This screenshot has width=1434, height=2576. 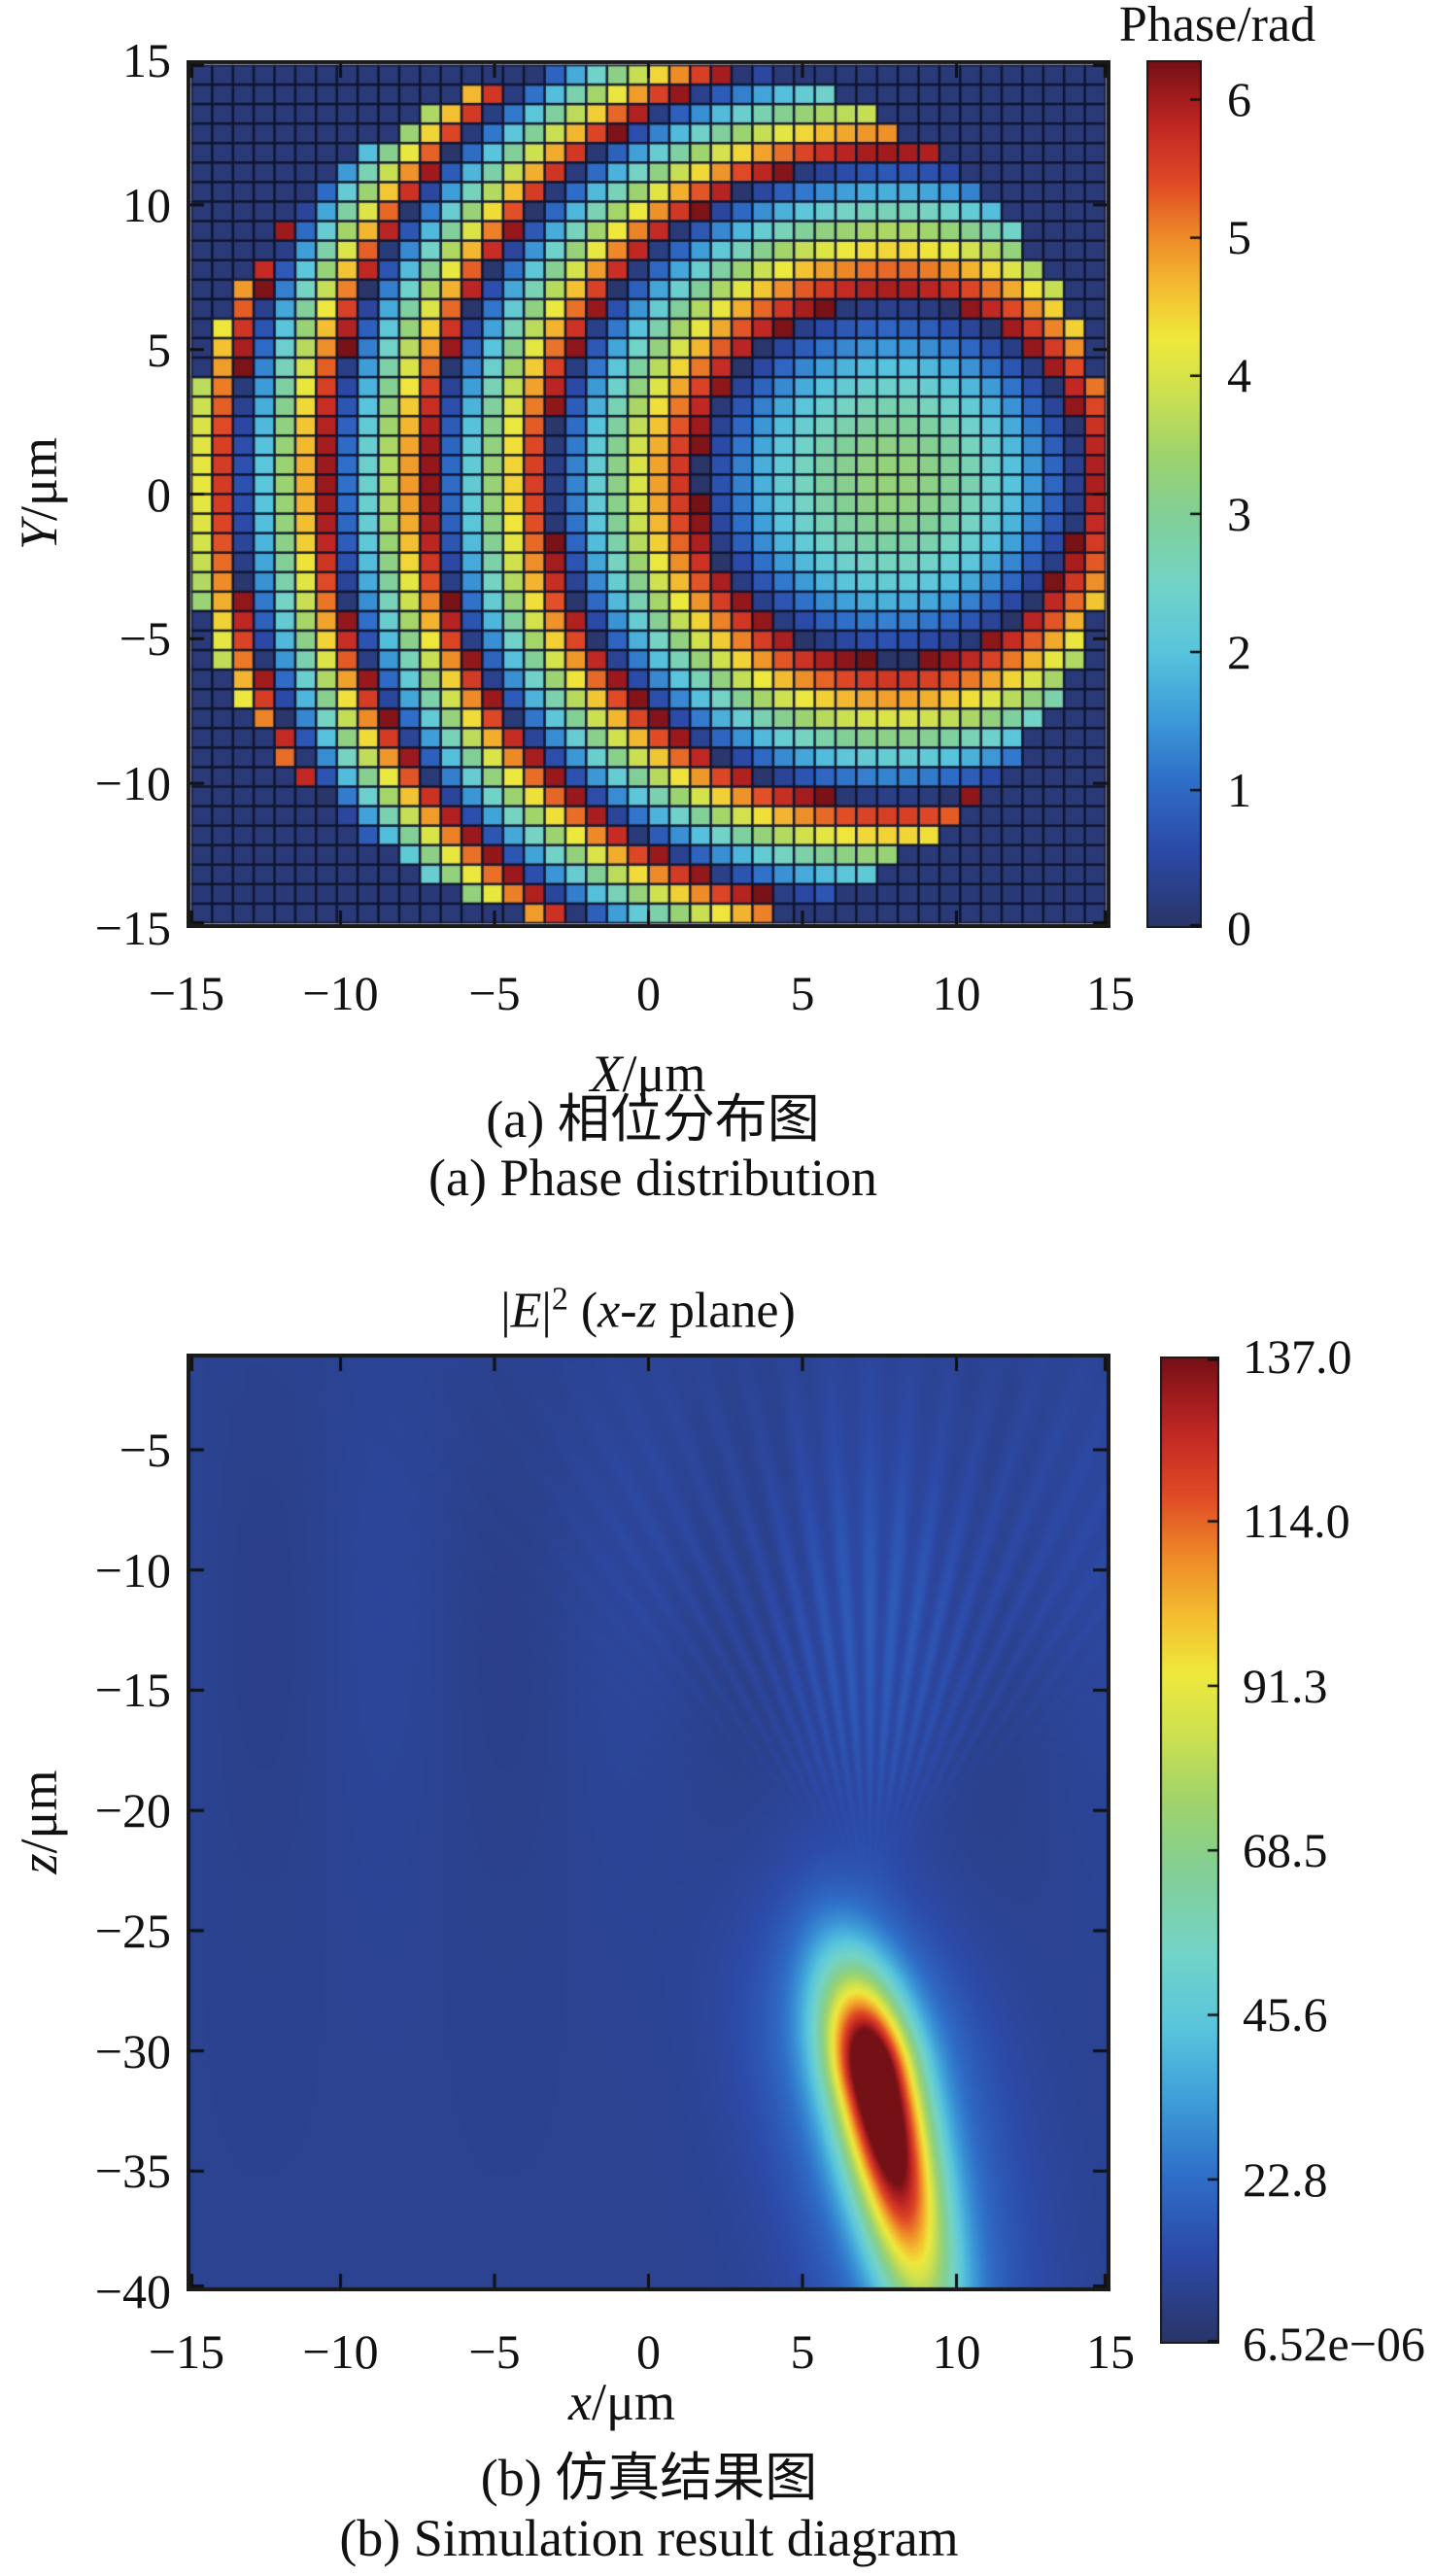 I want to click on colorbar-b-tick-label: 68.5, so click(x=1285, y=1850).